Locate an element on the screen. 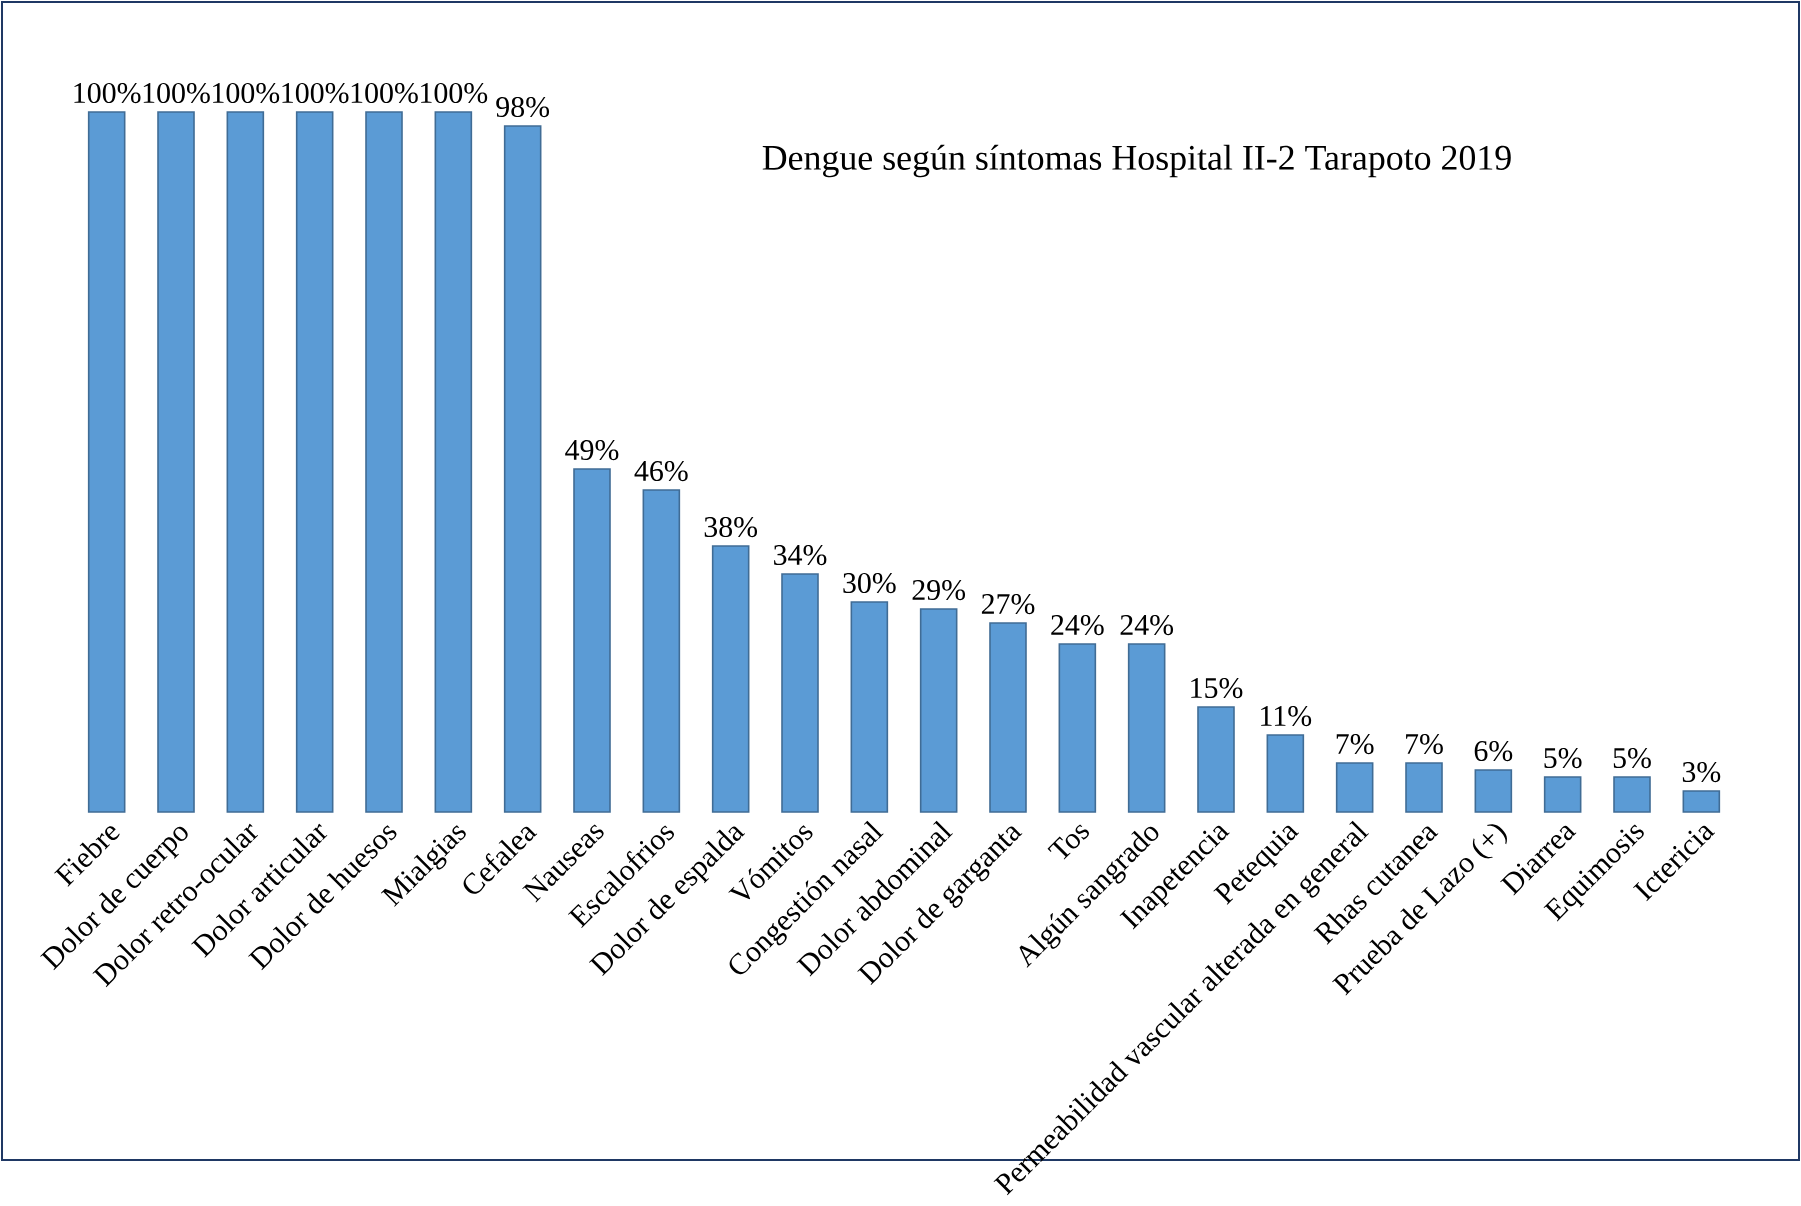  data-label: 15% is located at coordinates (1217, 688).